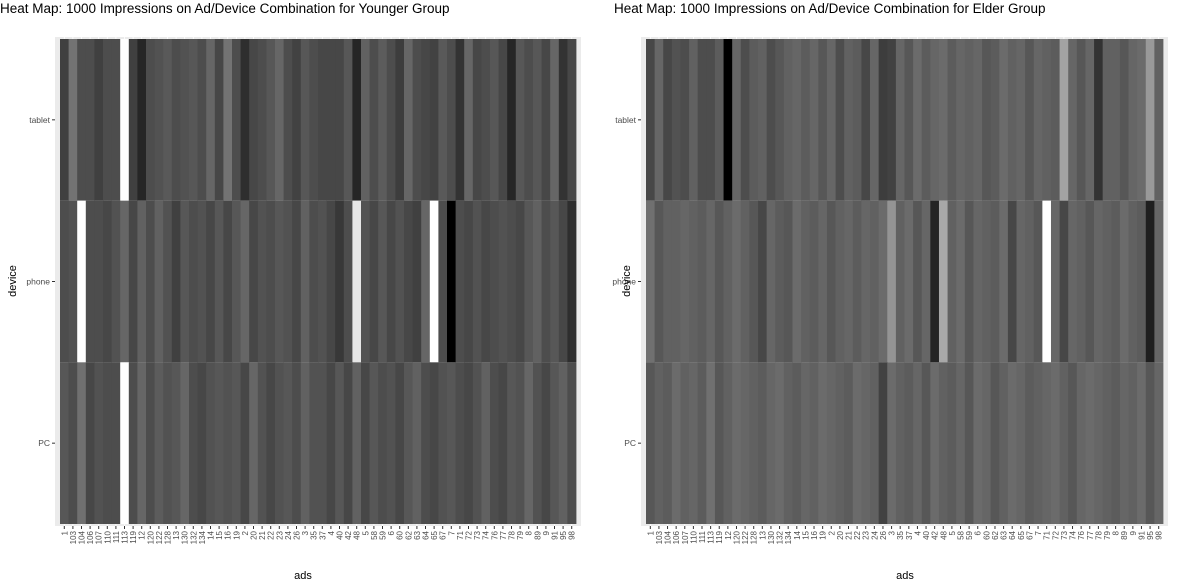  I want to click on x-tick-label: 9, so click(1133, 532).